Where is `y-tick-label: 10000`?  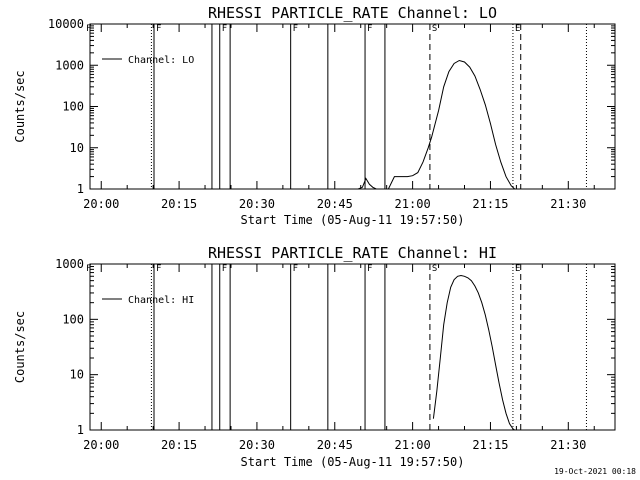
y-tick-label: 10000 is located at coordinates (66, 24).